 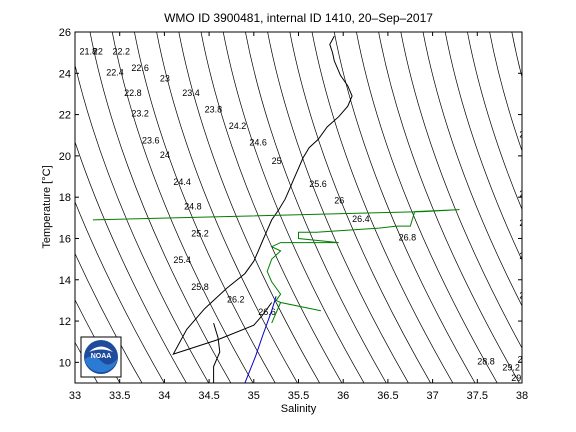 What do you see at coordinates (101, 364) in the screenshot?
I see `noaa-logo-wave` at bounding box center [101, 364].